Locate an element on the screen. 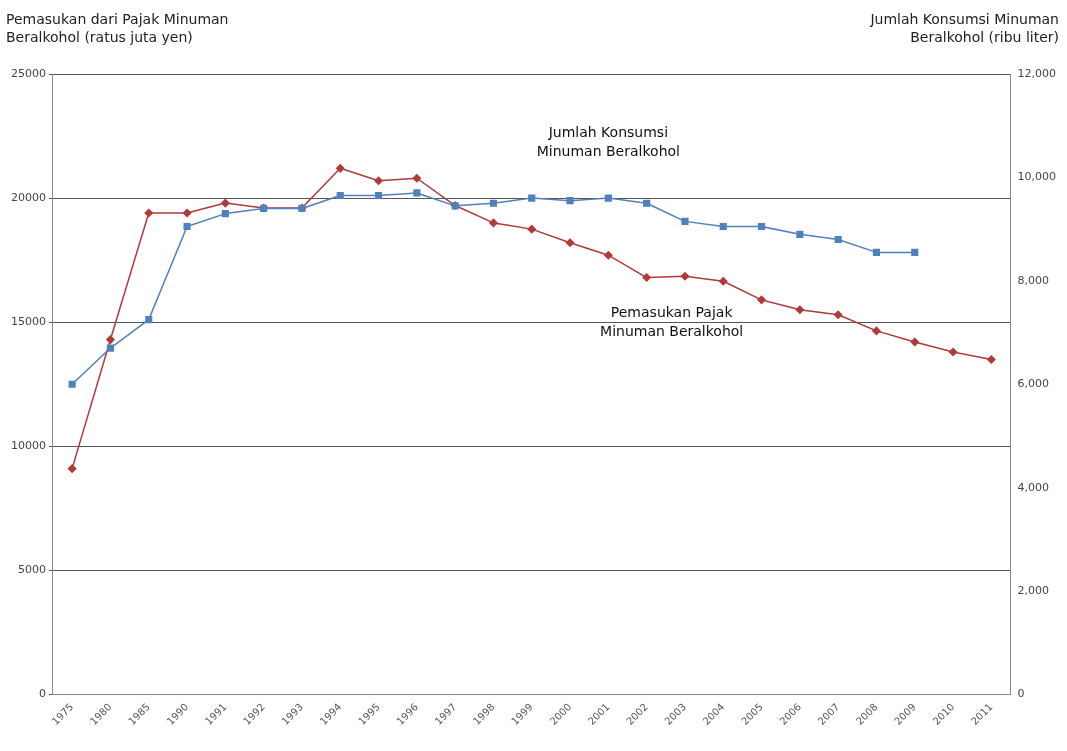  y-tick-label: 20000 is located at coordinates (28, 197).